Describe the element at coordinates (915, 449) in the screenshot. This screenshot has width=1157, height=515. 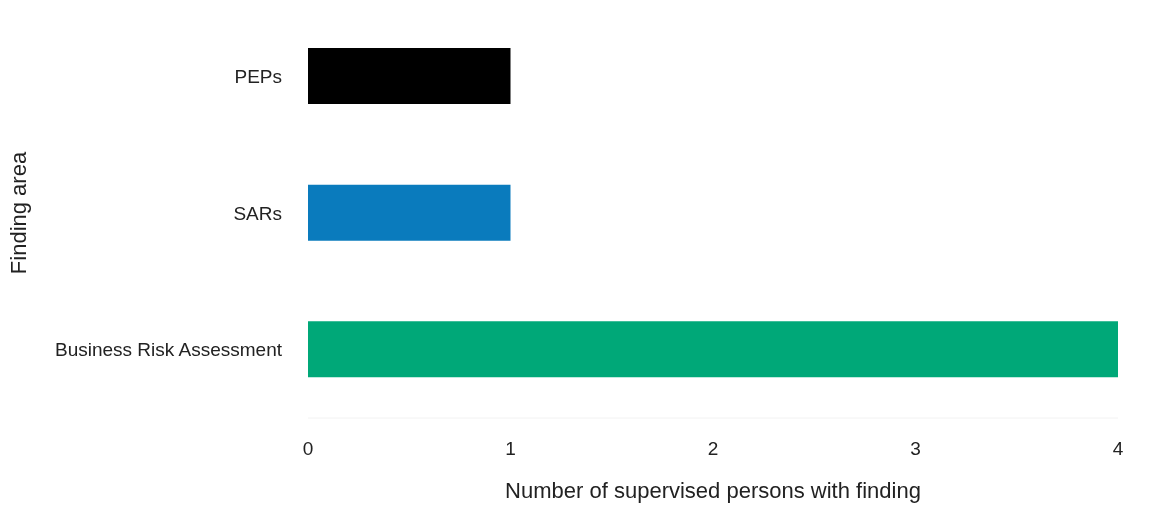
I see `x-tick-label: 3` at that location.